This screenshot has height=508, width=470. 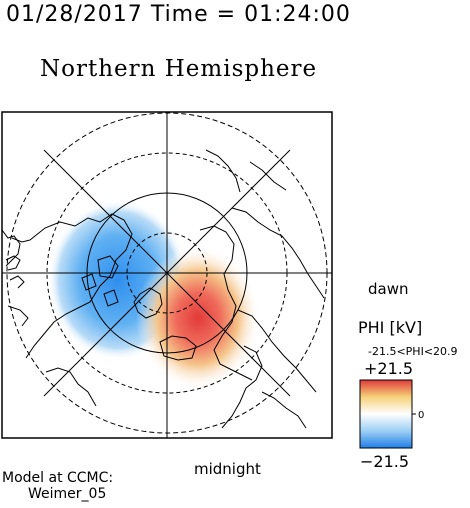 I want to click on model-credit-line1: Model at CCMC:, so click(x=58, y=478).